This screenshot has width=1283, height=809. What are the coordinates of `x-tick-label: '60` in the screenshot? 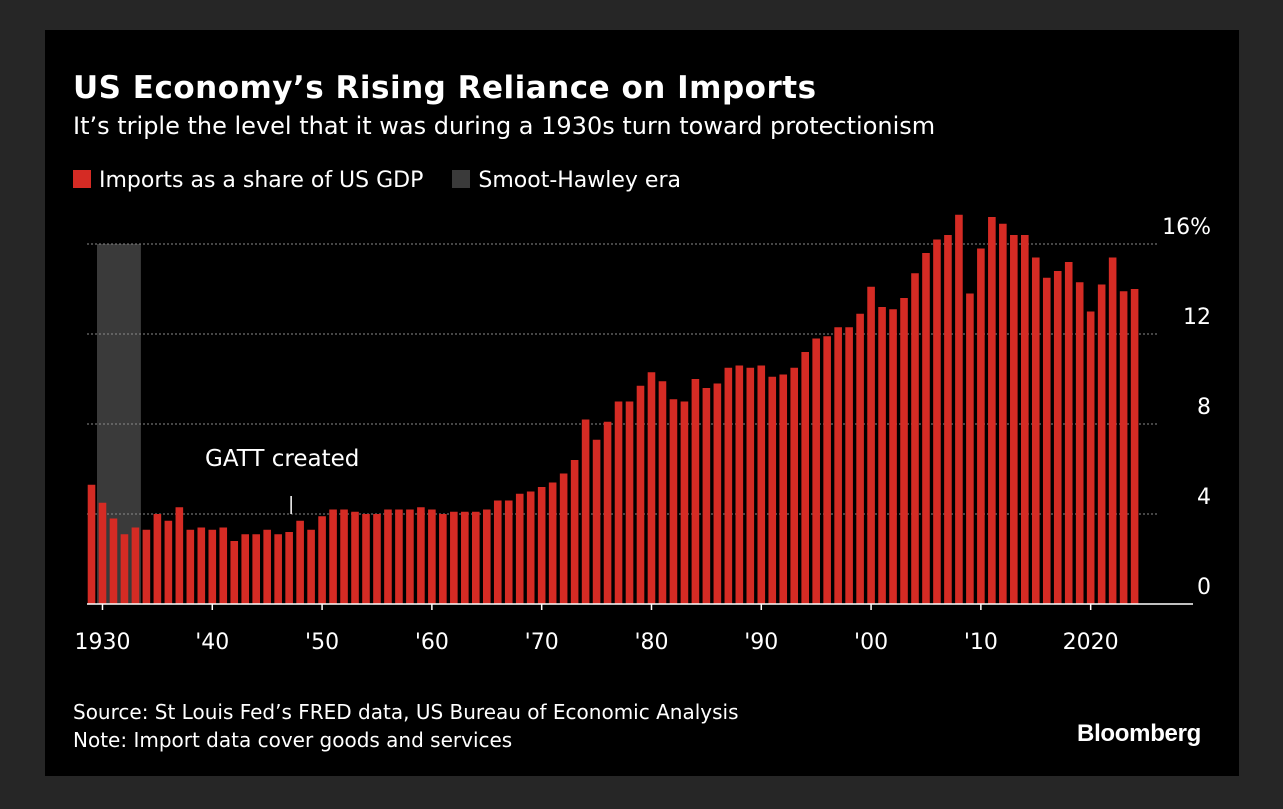 It's located at (432, 642).